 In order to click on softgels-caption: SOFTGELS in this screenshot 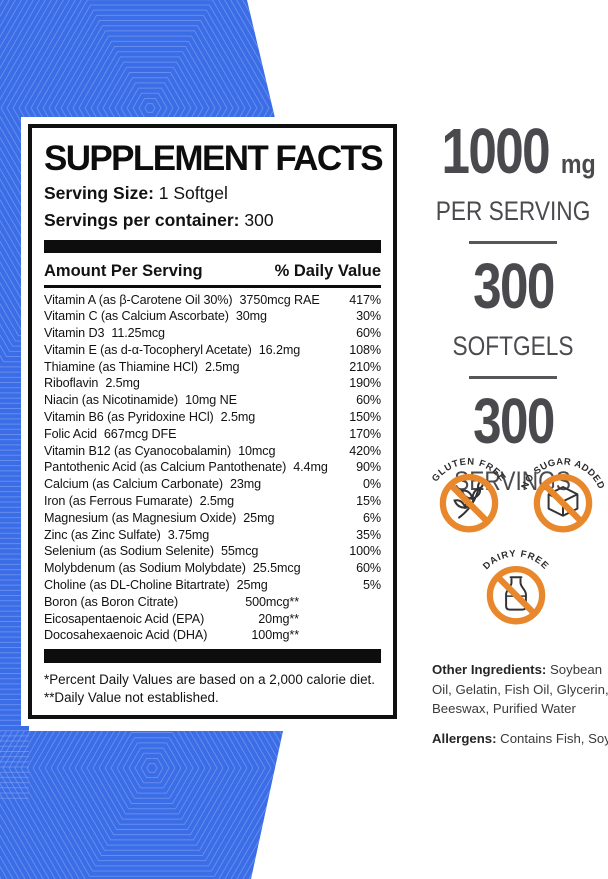, I will do `click(513, 346)`.